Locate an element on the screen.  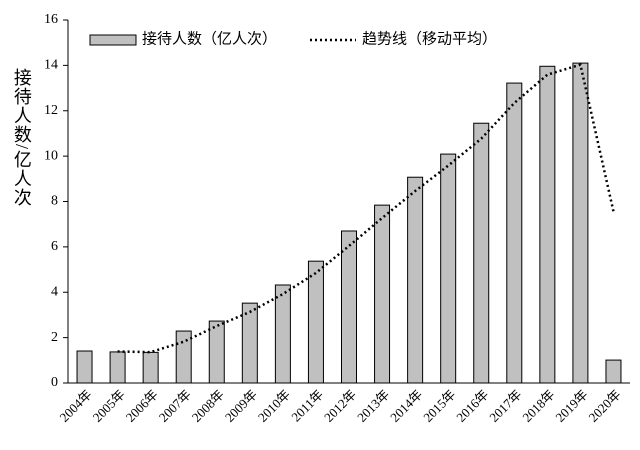
x-tick-label: 2012年 is located at coordinates (340, 406).